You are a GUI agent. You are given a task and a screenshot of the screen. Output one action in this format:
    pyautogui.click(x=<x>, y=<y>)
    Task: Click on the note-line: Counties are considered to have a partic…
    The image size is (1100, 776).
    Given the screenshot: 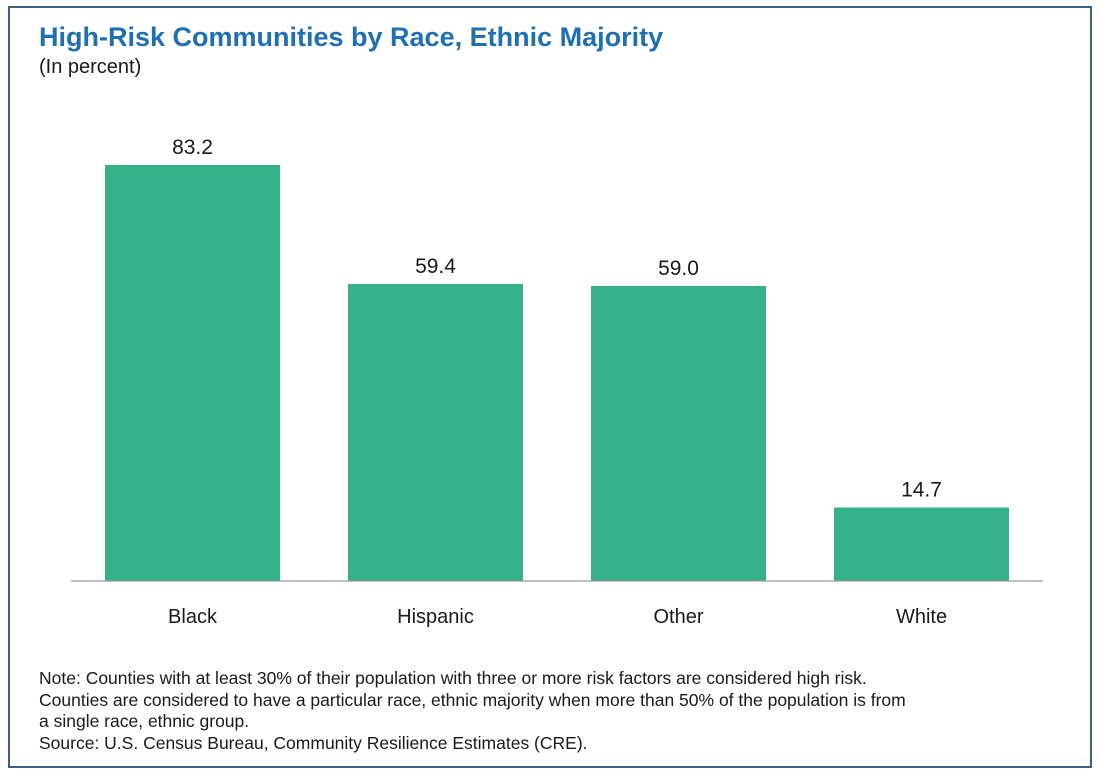 What is the action you would take?
    pyautogui.click(x=472, y=699)
    